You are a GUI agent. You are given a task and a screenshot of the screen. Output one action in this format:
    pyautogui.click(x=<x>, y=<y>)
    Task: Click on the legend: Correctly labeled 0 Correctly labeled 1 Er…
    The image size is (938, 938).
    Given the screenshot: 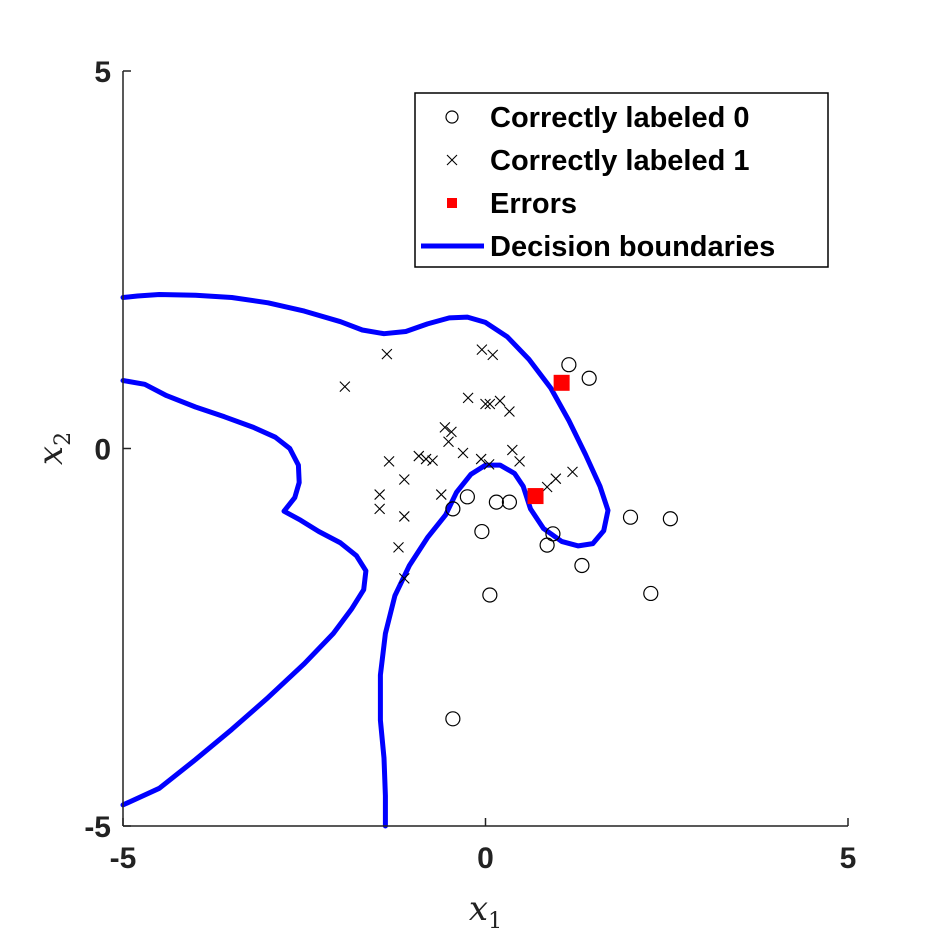 What is the action you would take?
    pyautogui.click(x=621, y=180)
    